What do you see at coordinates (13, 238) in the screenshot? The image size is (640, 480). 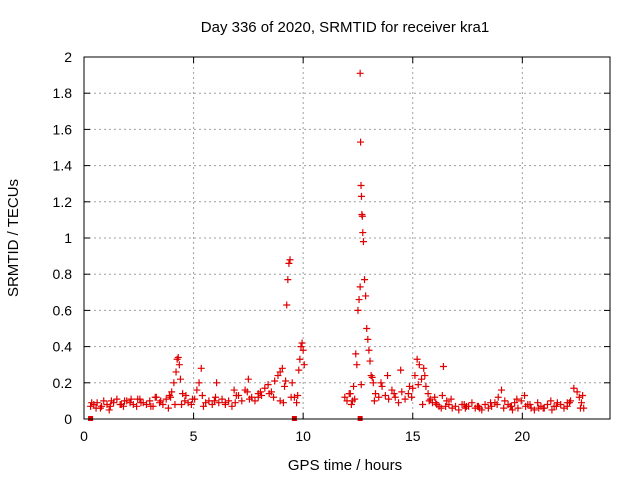 I see `y-axis-label: SRMTID / TECUs` at bounding box center [13, 238].